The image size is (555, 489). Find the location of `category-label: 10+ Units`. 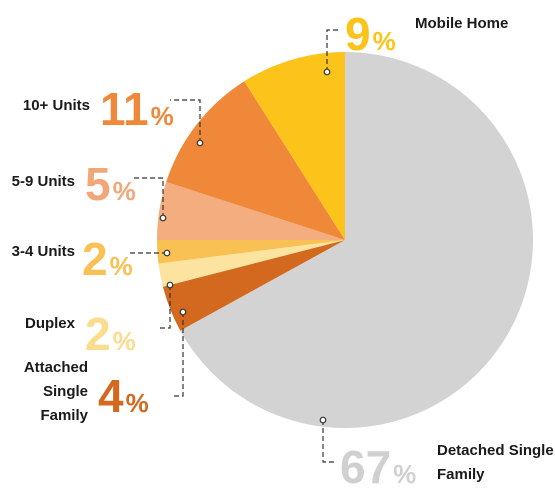

category-label: 10+ Units is located at coordinates (56, 105).